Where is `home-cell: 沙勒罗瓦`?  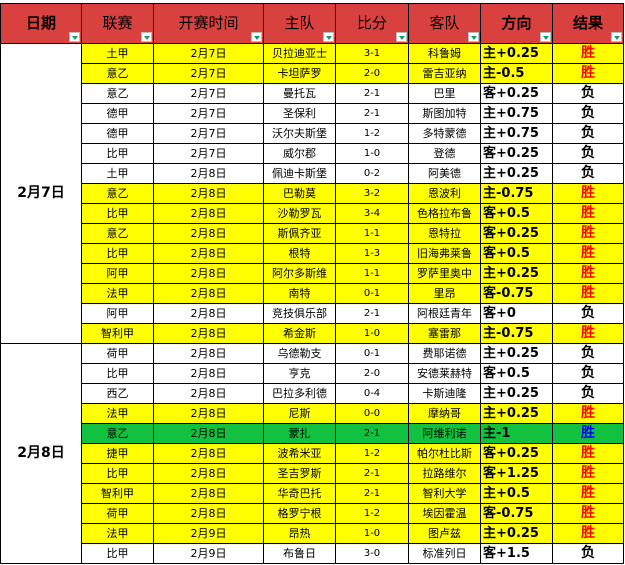 home-cell: 沙勒罗瓦 is located at coordinates (299, 213).